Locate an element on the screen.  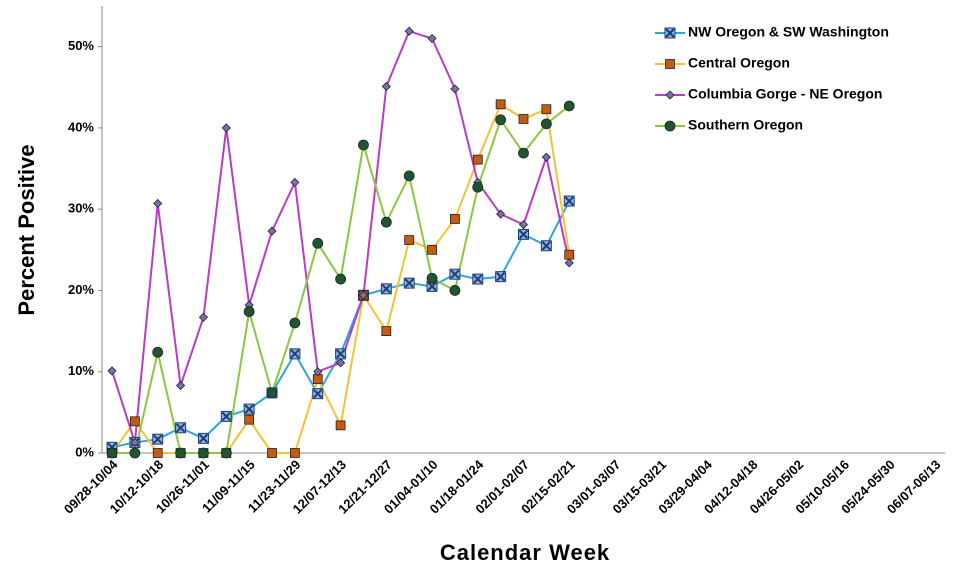
y-tick-label: 30% is located at coordinates (81, 208).